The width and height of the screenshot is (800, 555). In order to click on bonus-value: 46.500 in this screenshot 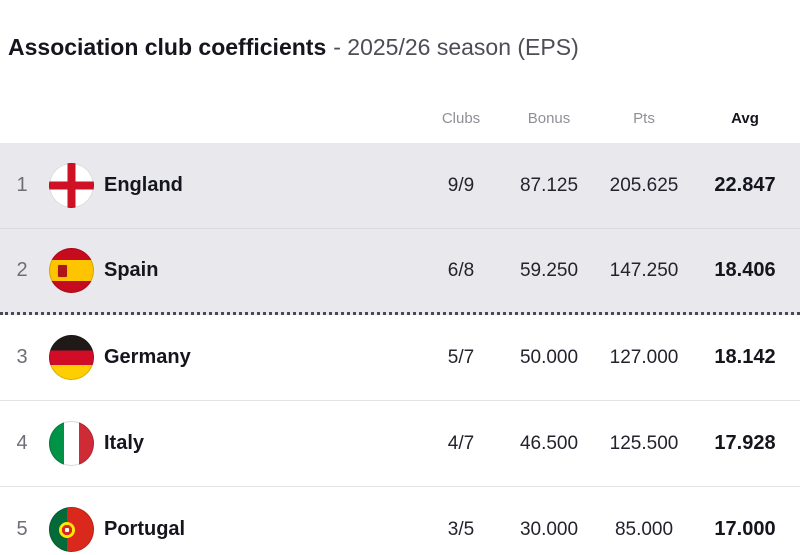, I will do `click(549, 443)`.